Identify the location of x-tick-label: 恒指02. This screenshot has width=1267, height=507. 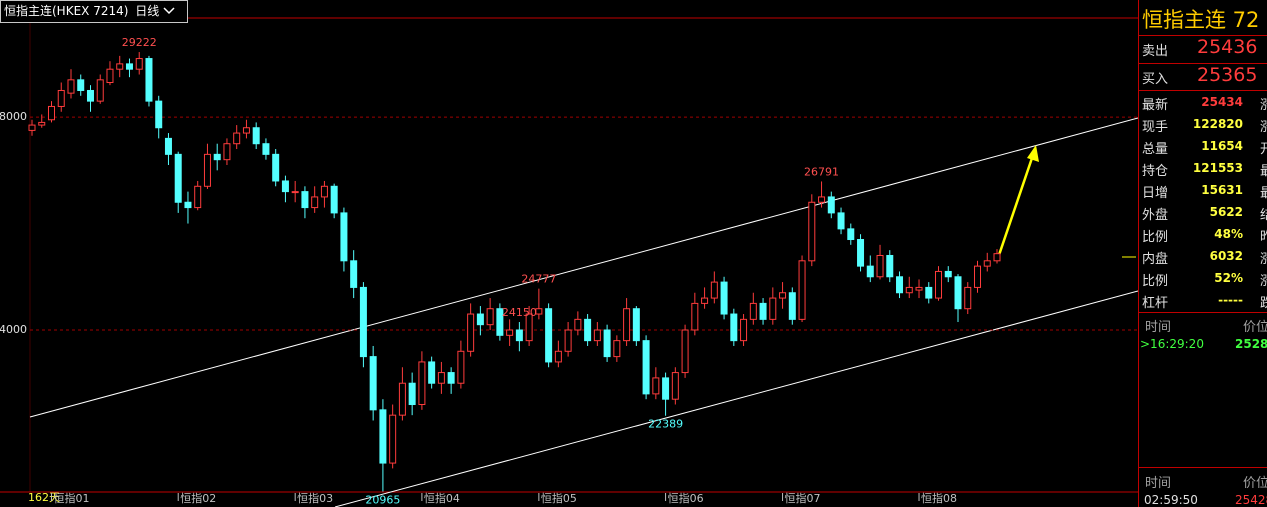
(198, 498).